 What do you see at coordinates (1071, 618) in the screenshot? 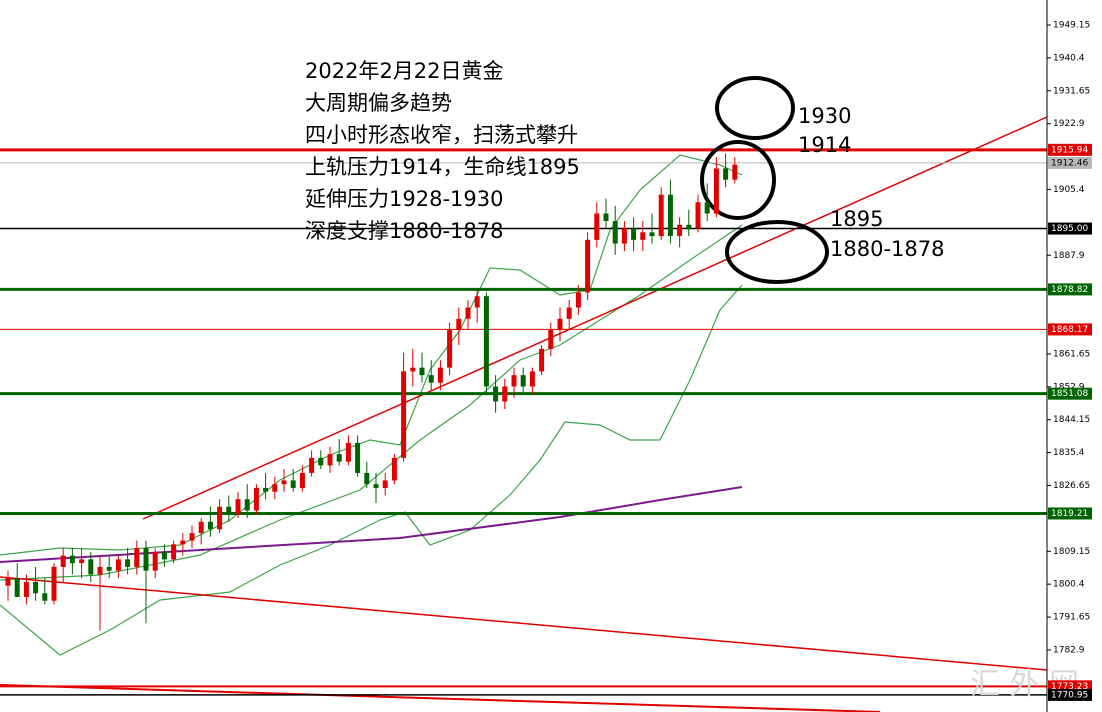
I see `y-tick-label: 1791.65` at bounding box center [1071, 618].